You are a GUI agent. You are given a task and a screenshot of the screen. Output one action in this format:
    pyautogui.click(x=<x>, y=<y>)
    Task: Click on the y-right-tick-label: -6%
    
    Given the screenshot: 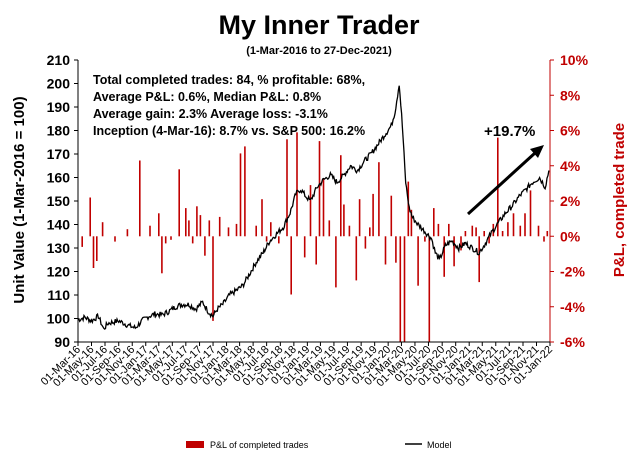 What is the action you would take?
    pyautogui.click(x=572, y=342)
    